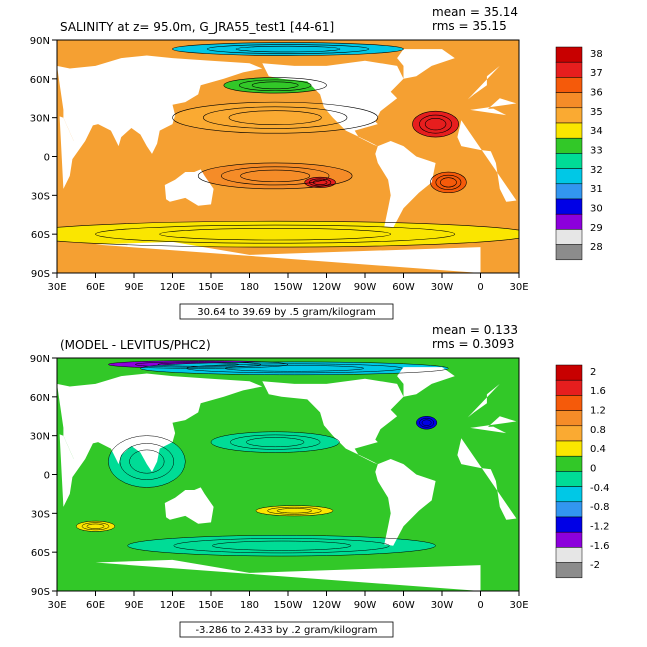 The width and height of the screenshot is (647, 647). Describe the element at coordinates (56, 287) in the screenshot. I see `x-tick-label: 30E` at that location.